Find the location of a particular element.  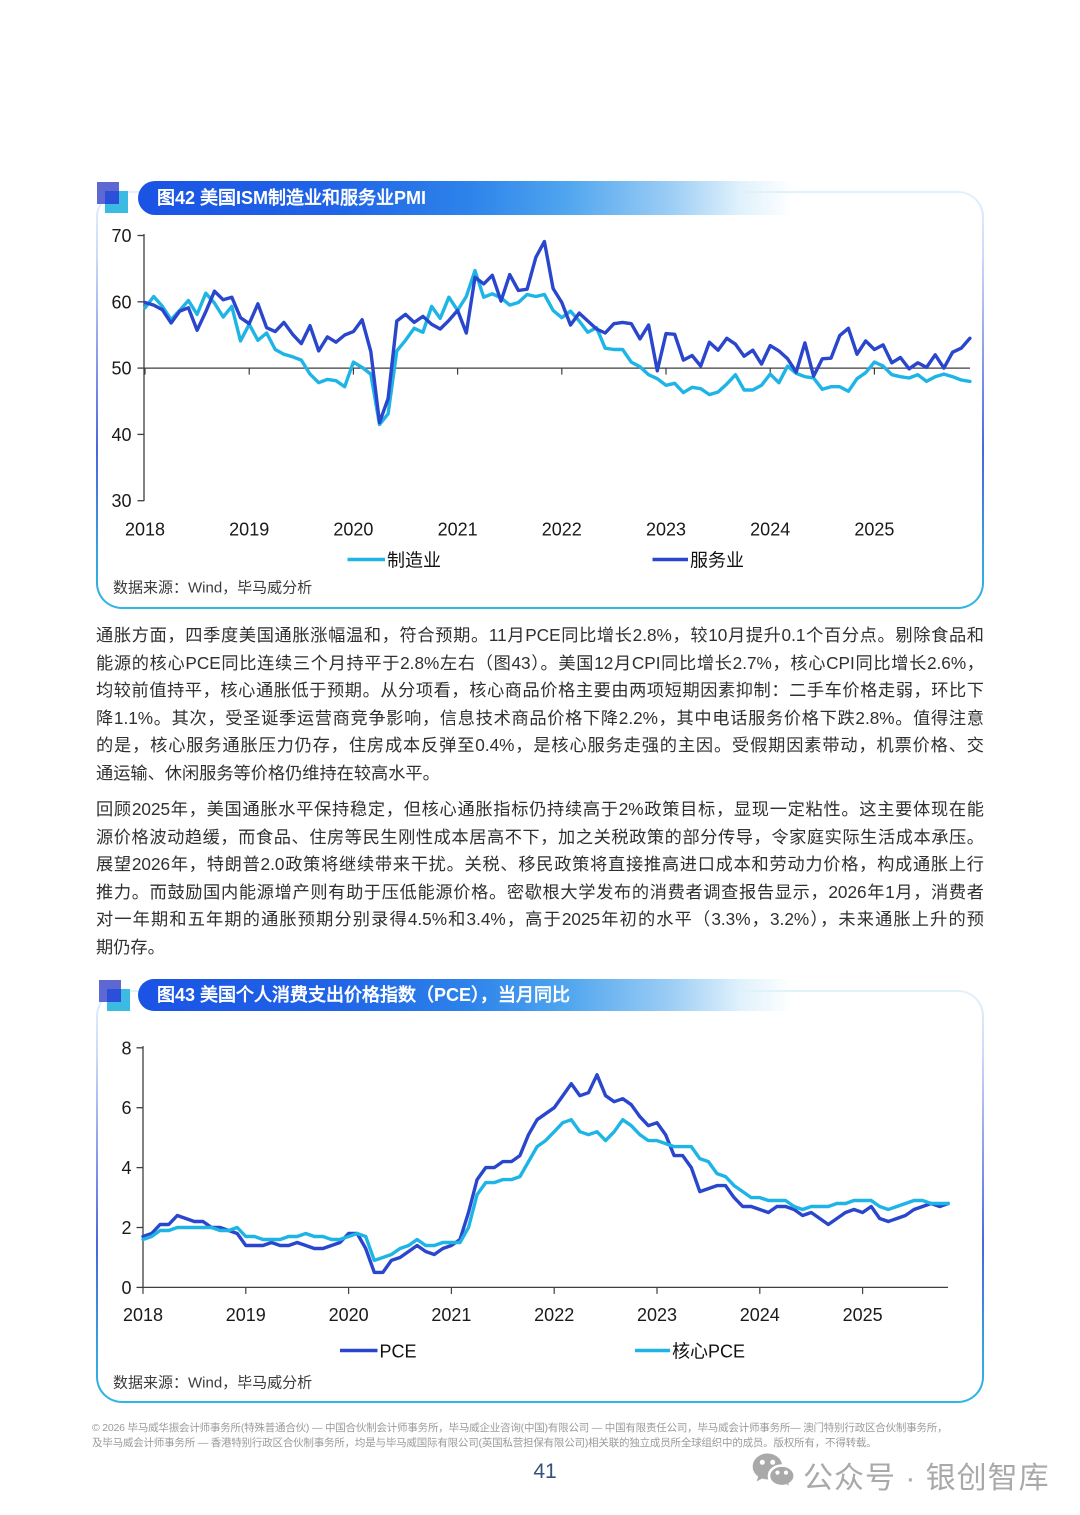

svg-text: 50 is located at coordinates (121, 369).